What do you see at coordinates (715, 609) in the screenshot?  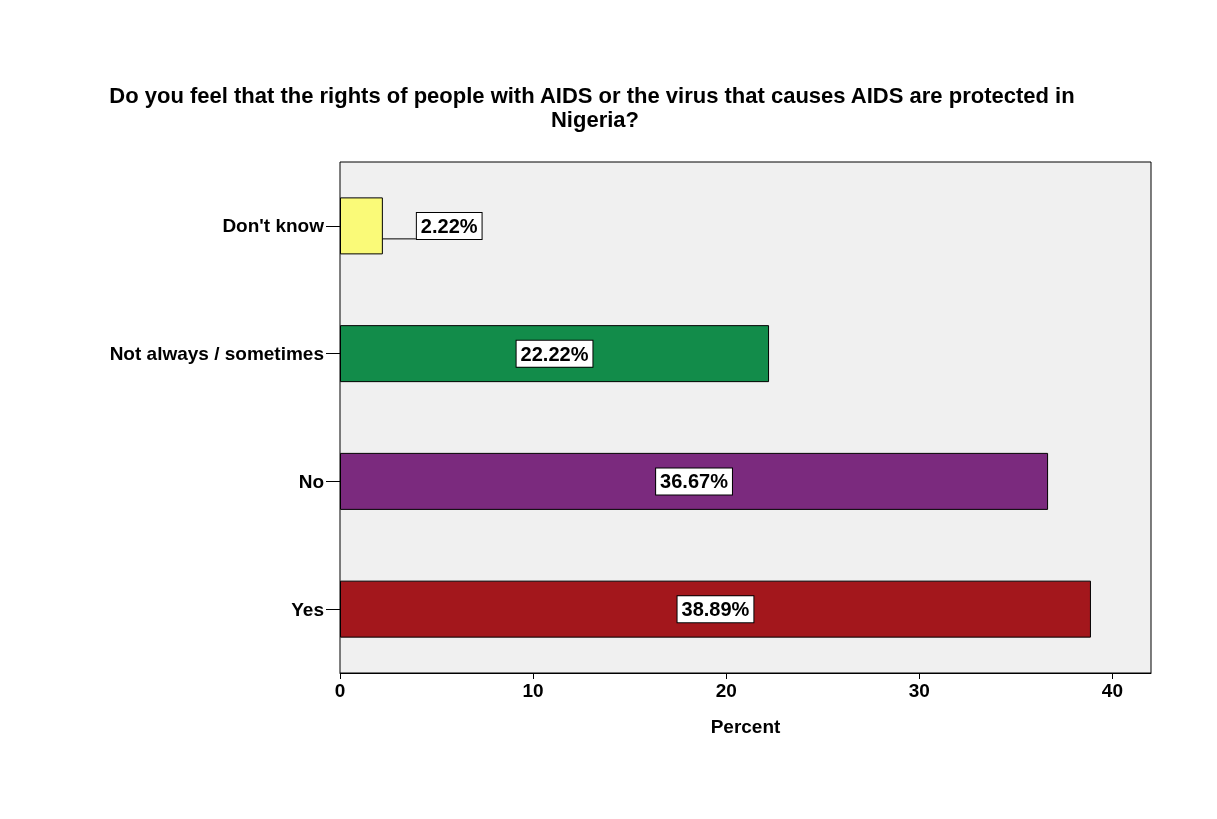 I see `data-label: 38.89%` at bounding box center [715, 609].